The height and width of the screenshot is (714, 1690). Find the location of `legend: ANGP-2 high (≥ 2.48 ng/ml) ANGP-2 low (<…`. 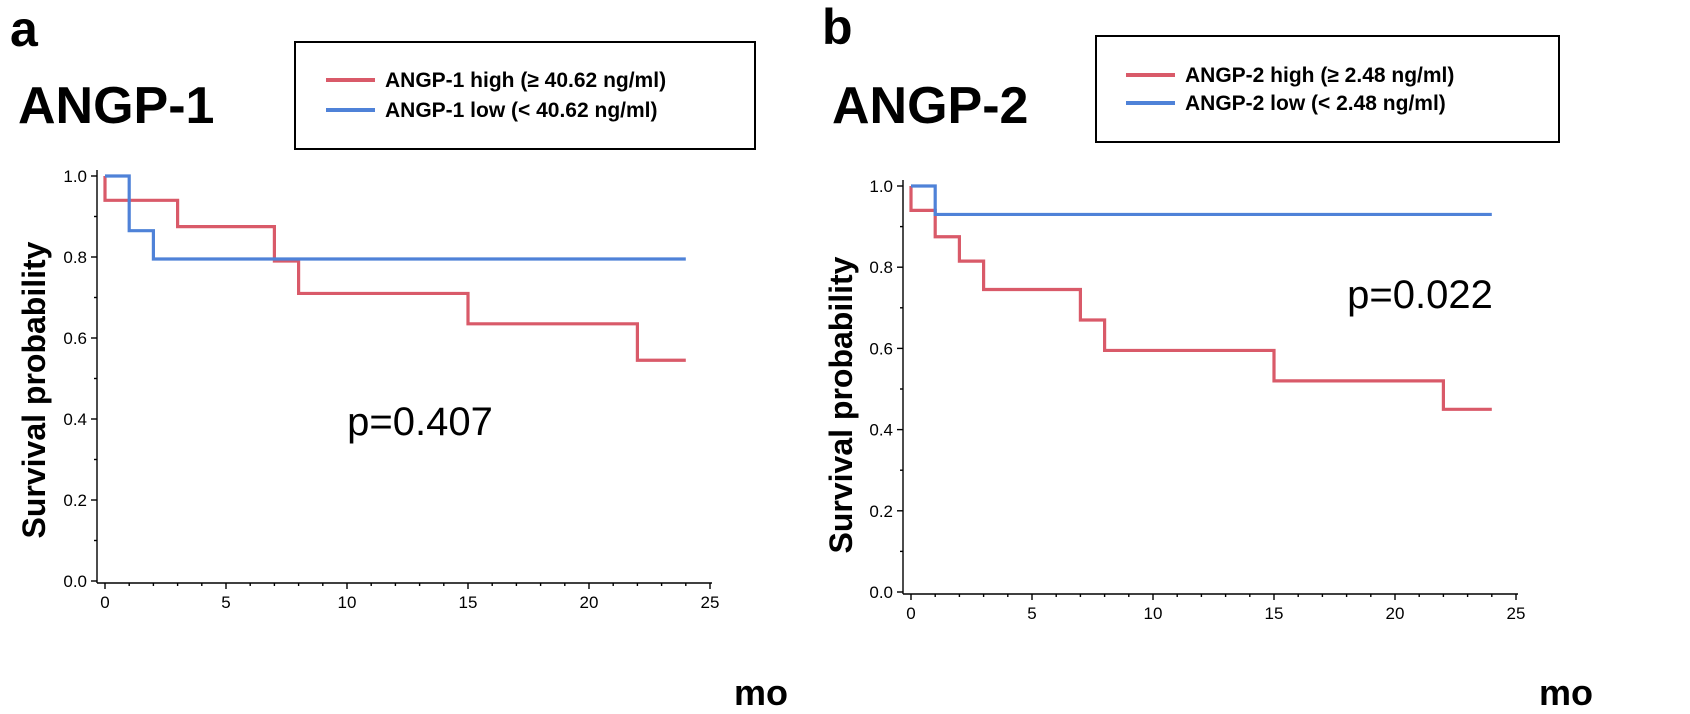

legend: ANGP-2 high (≥ 2.48 ng/ml) ANGP-2 low (<… is located at coordinates (1327, 89).